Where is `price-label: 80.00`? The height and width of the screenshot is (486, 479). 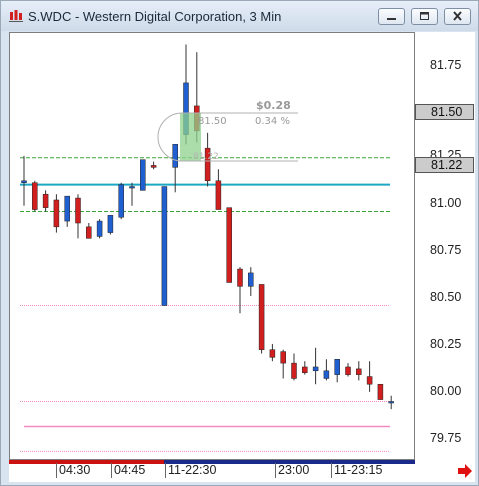
price-label: 80.00 is located at coordinates (446, 391).